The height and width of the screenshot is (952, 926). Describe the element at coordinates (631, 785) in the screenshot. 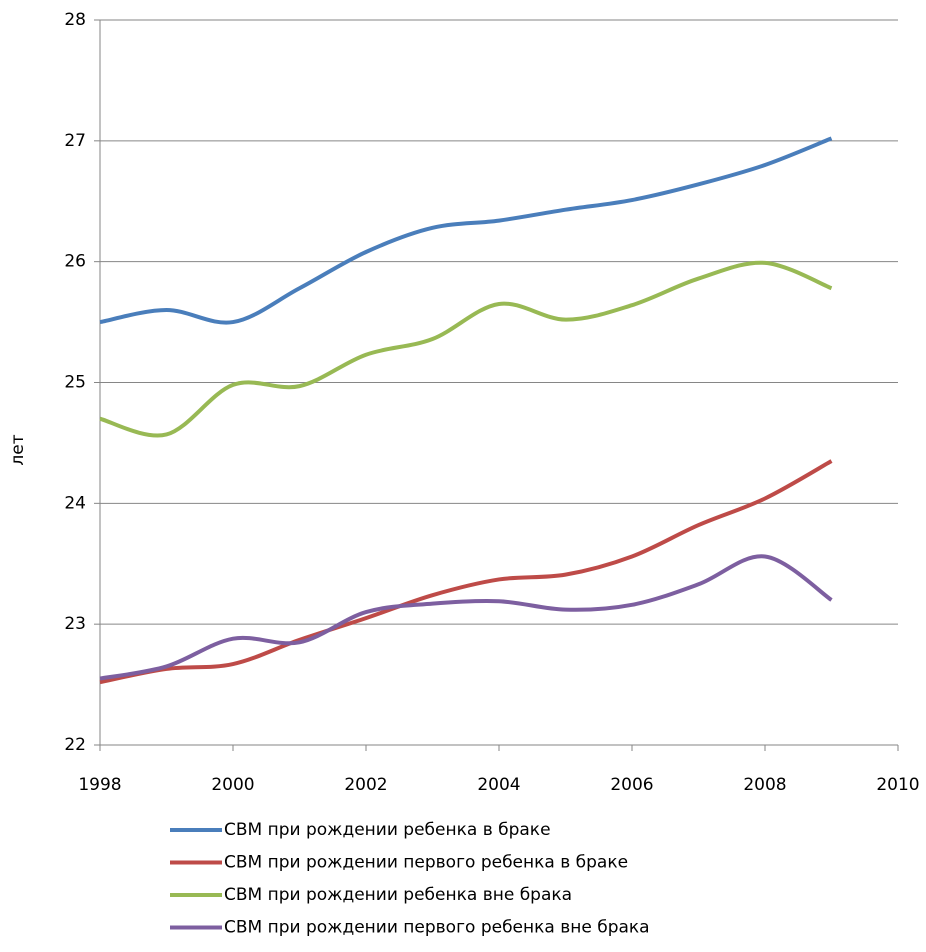

I see `x-tick-label: 2006` at that location.